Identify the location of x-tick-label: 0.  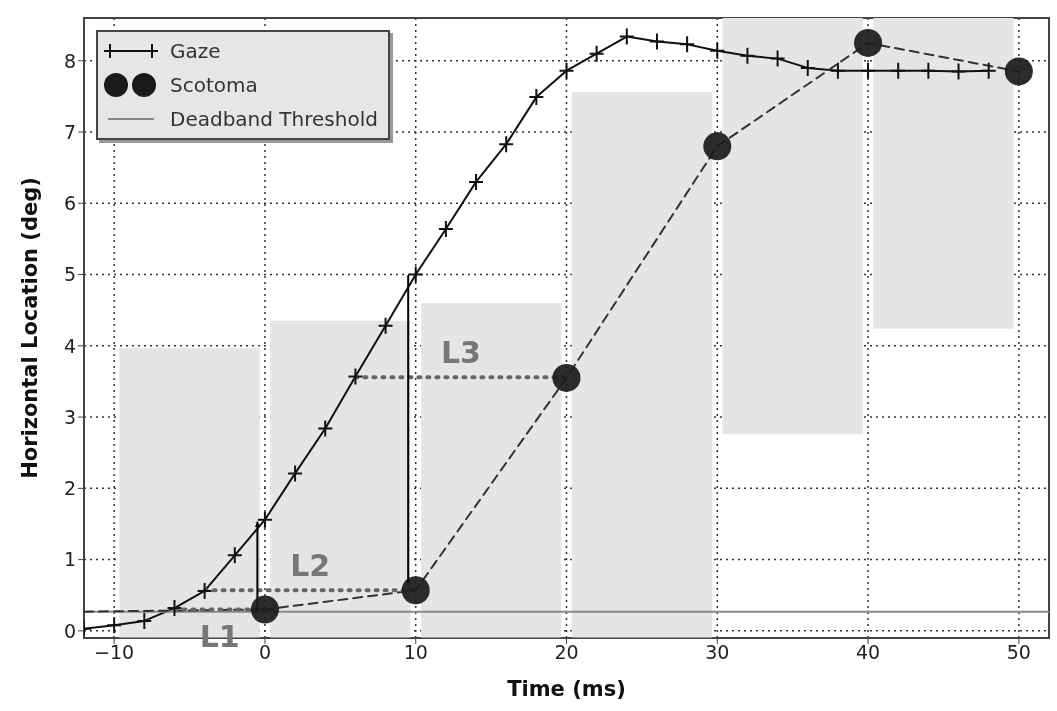
(264, 652).